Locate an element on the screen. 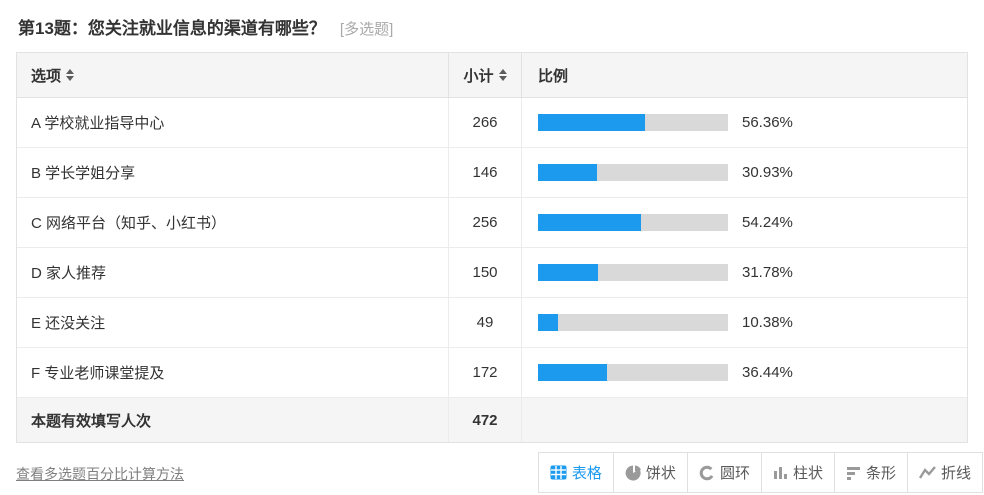  view-button-line: 折线 is located at coordinates (944, 472).